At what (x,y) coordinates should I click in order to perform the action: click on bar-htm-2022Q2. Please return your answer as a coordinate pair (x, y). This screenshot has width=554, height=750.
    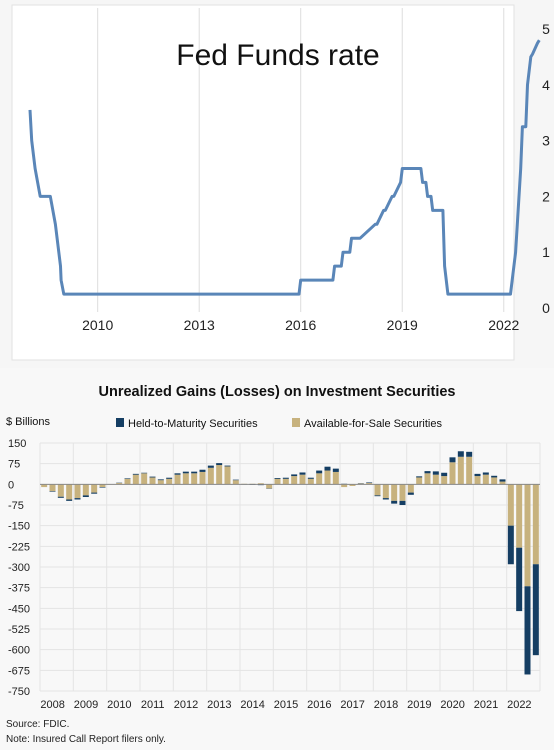
    Looking at the image, I should click on (519, 579).